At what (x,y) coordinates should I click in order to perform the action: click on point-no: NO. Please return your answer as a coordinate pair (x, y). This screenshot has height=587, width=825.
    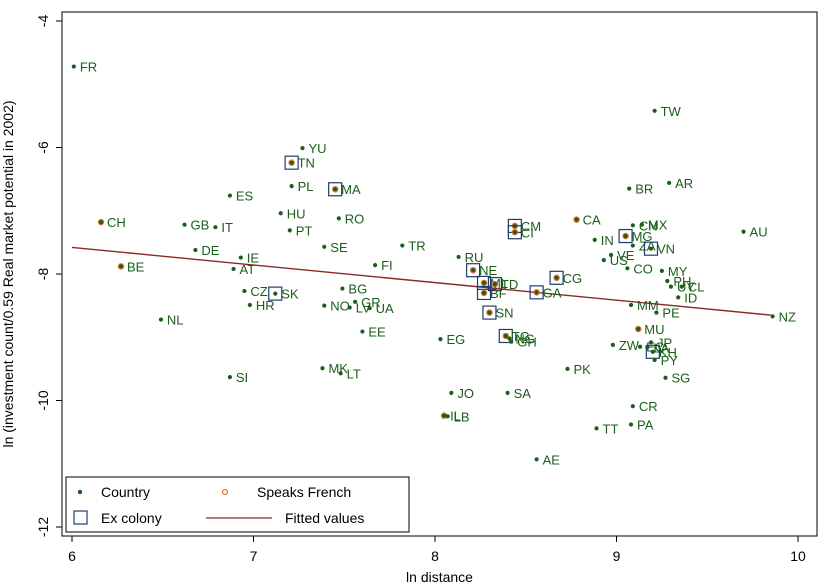
    Looking at the image, I should click on (336, 306).